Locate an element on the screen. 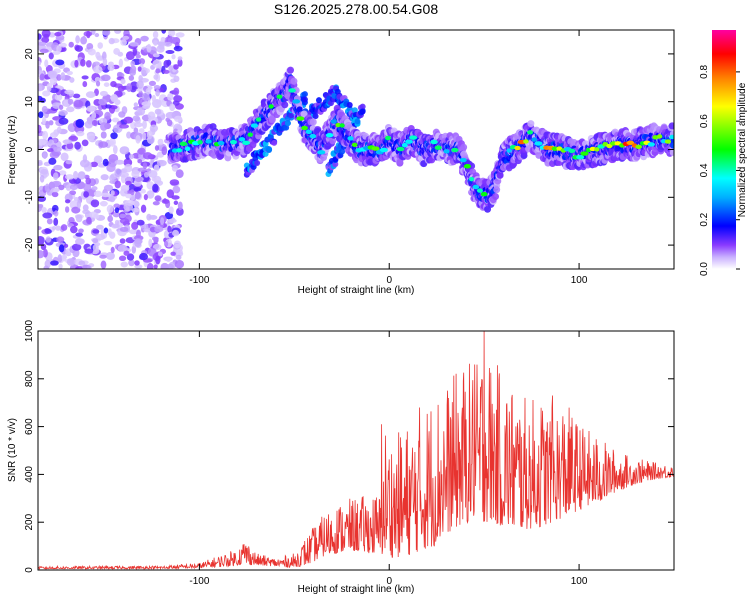 This screenshot has height=600, width=750. x-tick-label: 0 is located at coordinates (389, 581).